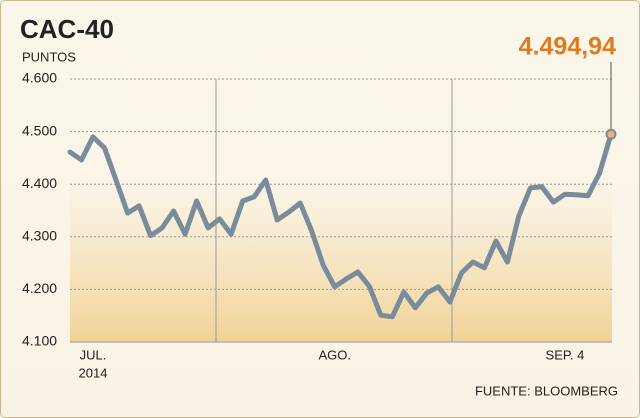 The image size is (640, 418). I want to click on x-tick-label: JUL., so click(93, 354).